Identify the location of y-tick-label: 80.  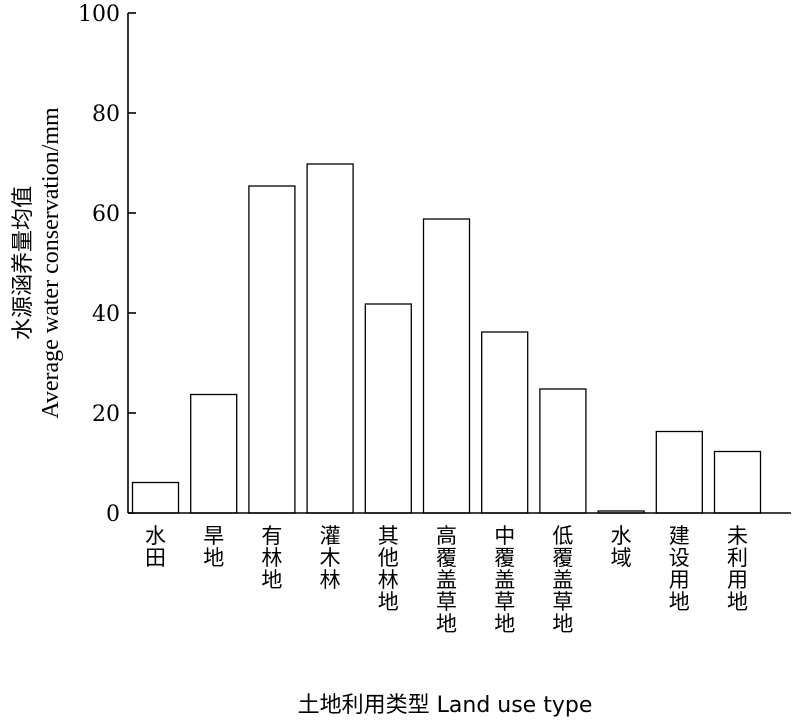
(106, 114).